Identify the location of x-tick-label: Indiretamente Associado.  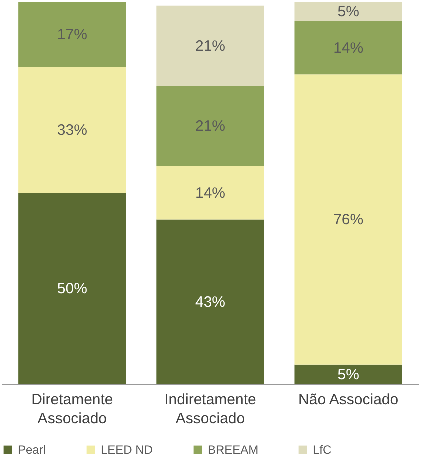
(210, 410).